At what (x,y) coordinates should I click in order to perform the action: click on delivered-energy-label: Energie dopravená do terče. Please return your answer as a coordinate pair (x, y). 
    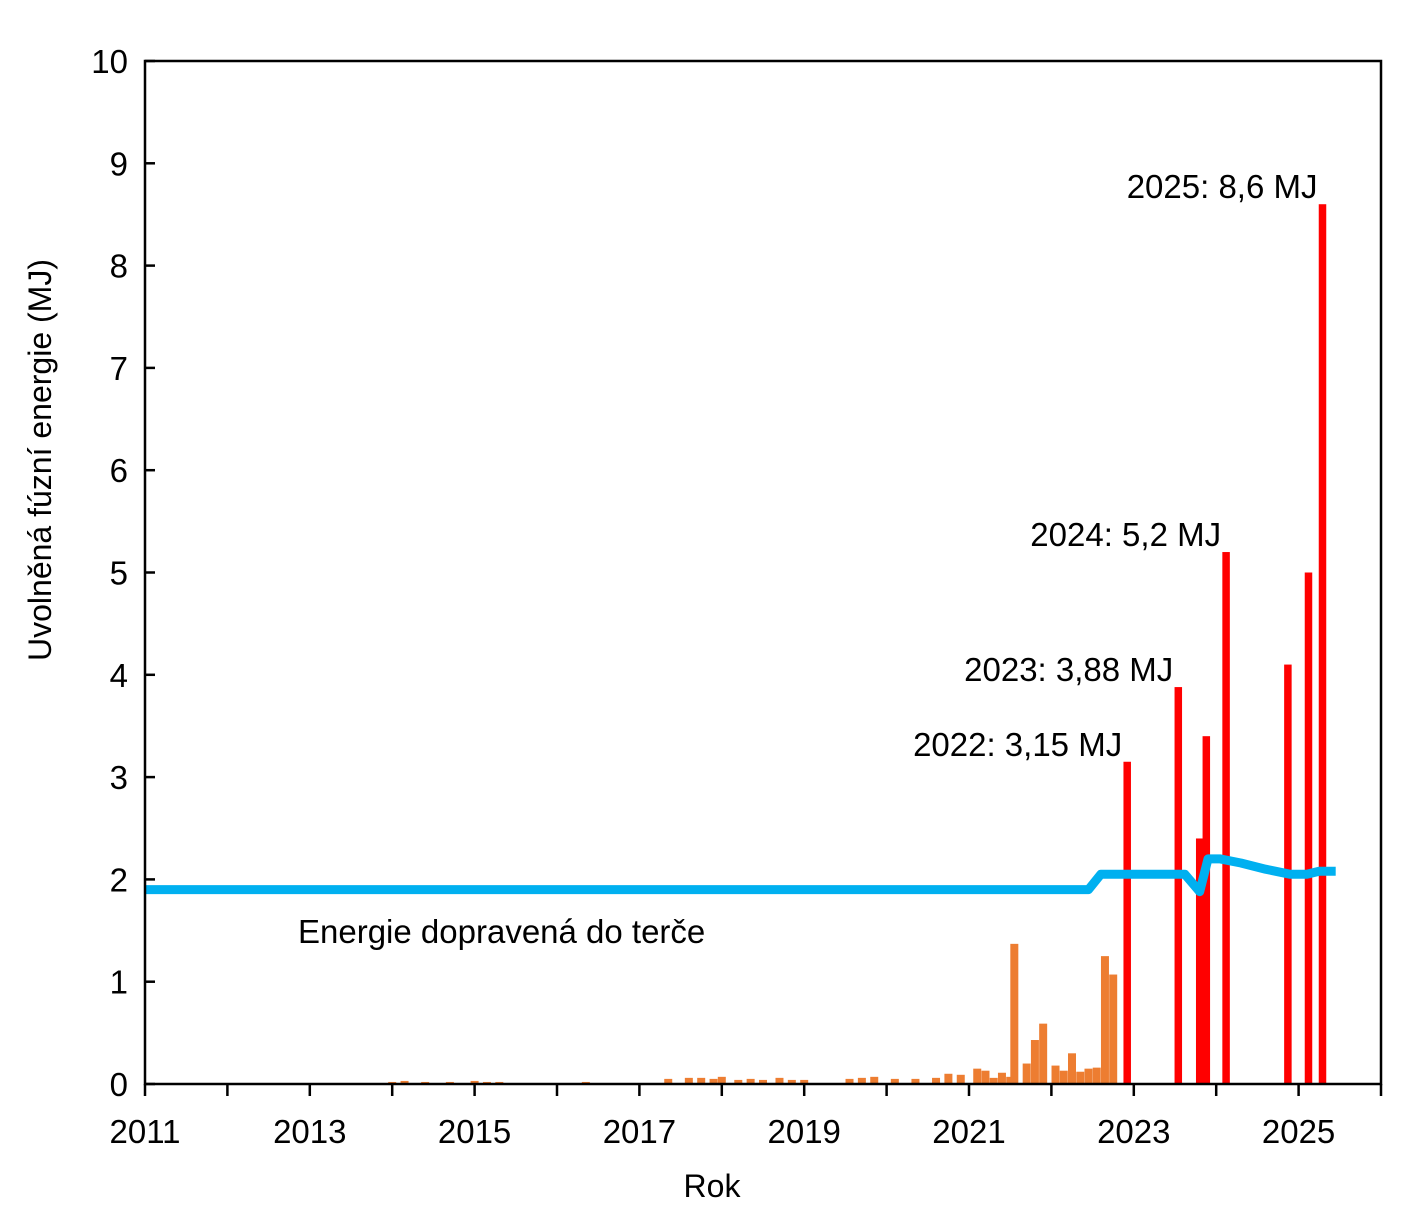
    Looking at the image, I should click on (501, 931).